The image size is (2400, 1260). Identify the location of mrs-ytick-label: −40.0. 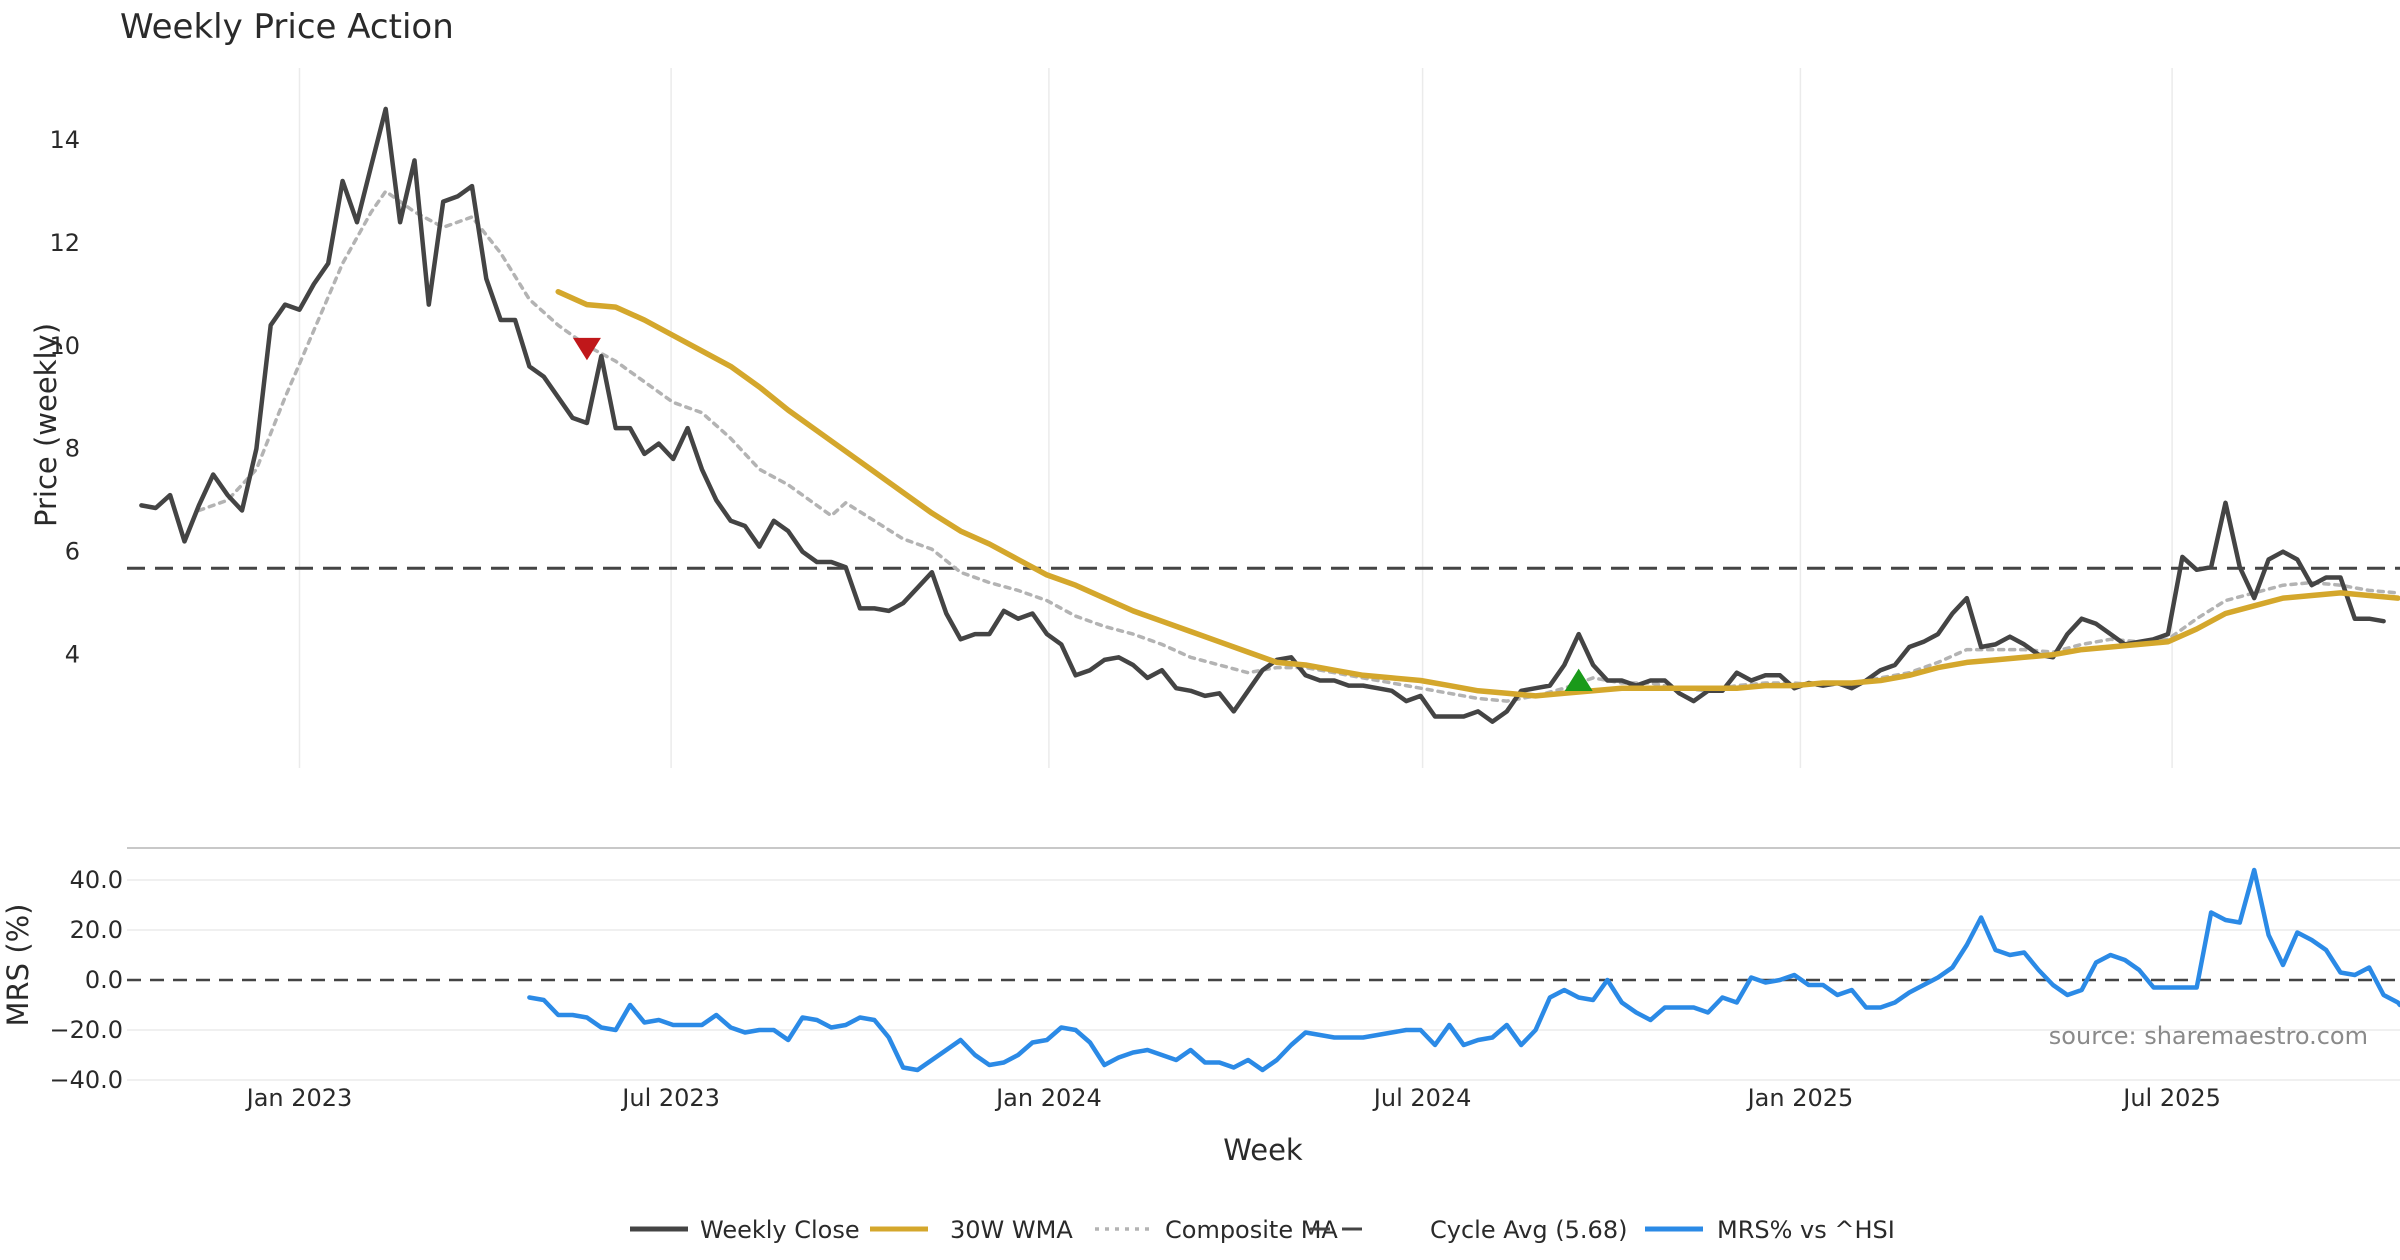
(86, 1080).